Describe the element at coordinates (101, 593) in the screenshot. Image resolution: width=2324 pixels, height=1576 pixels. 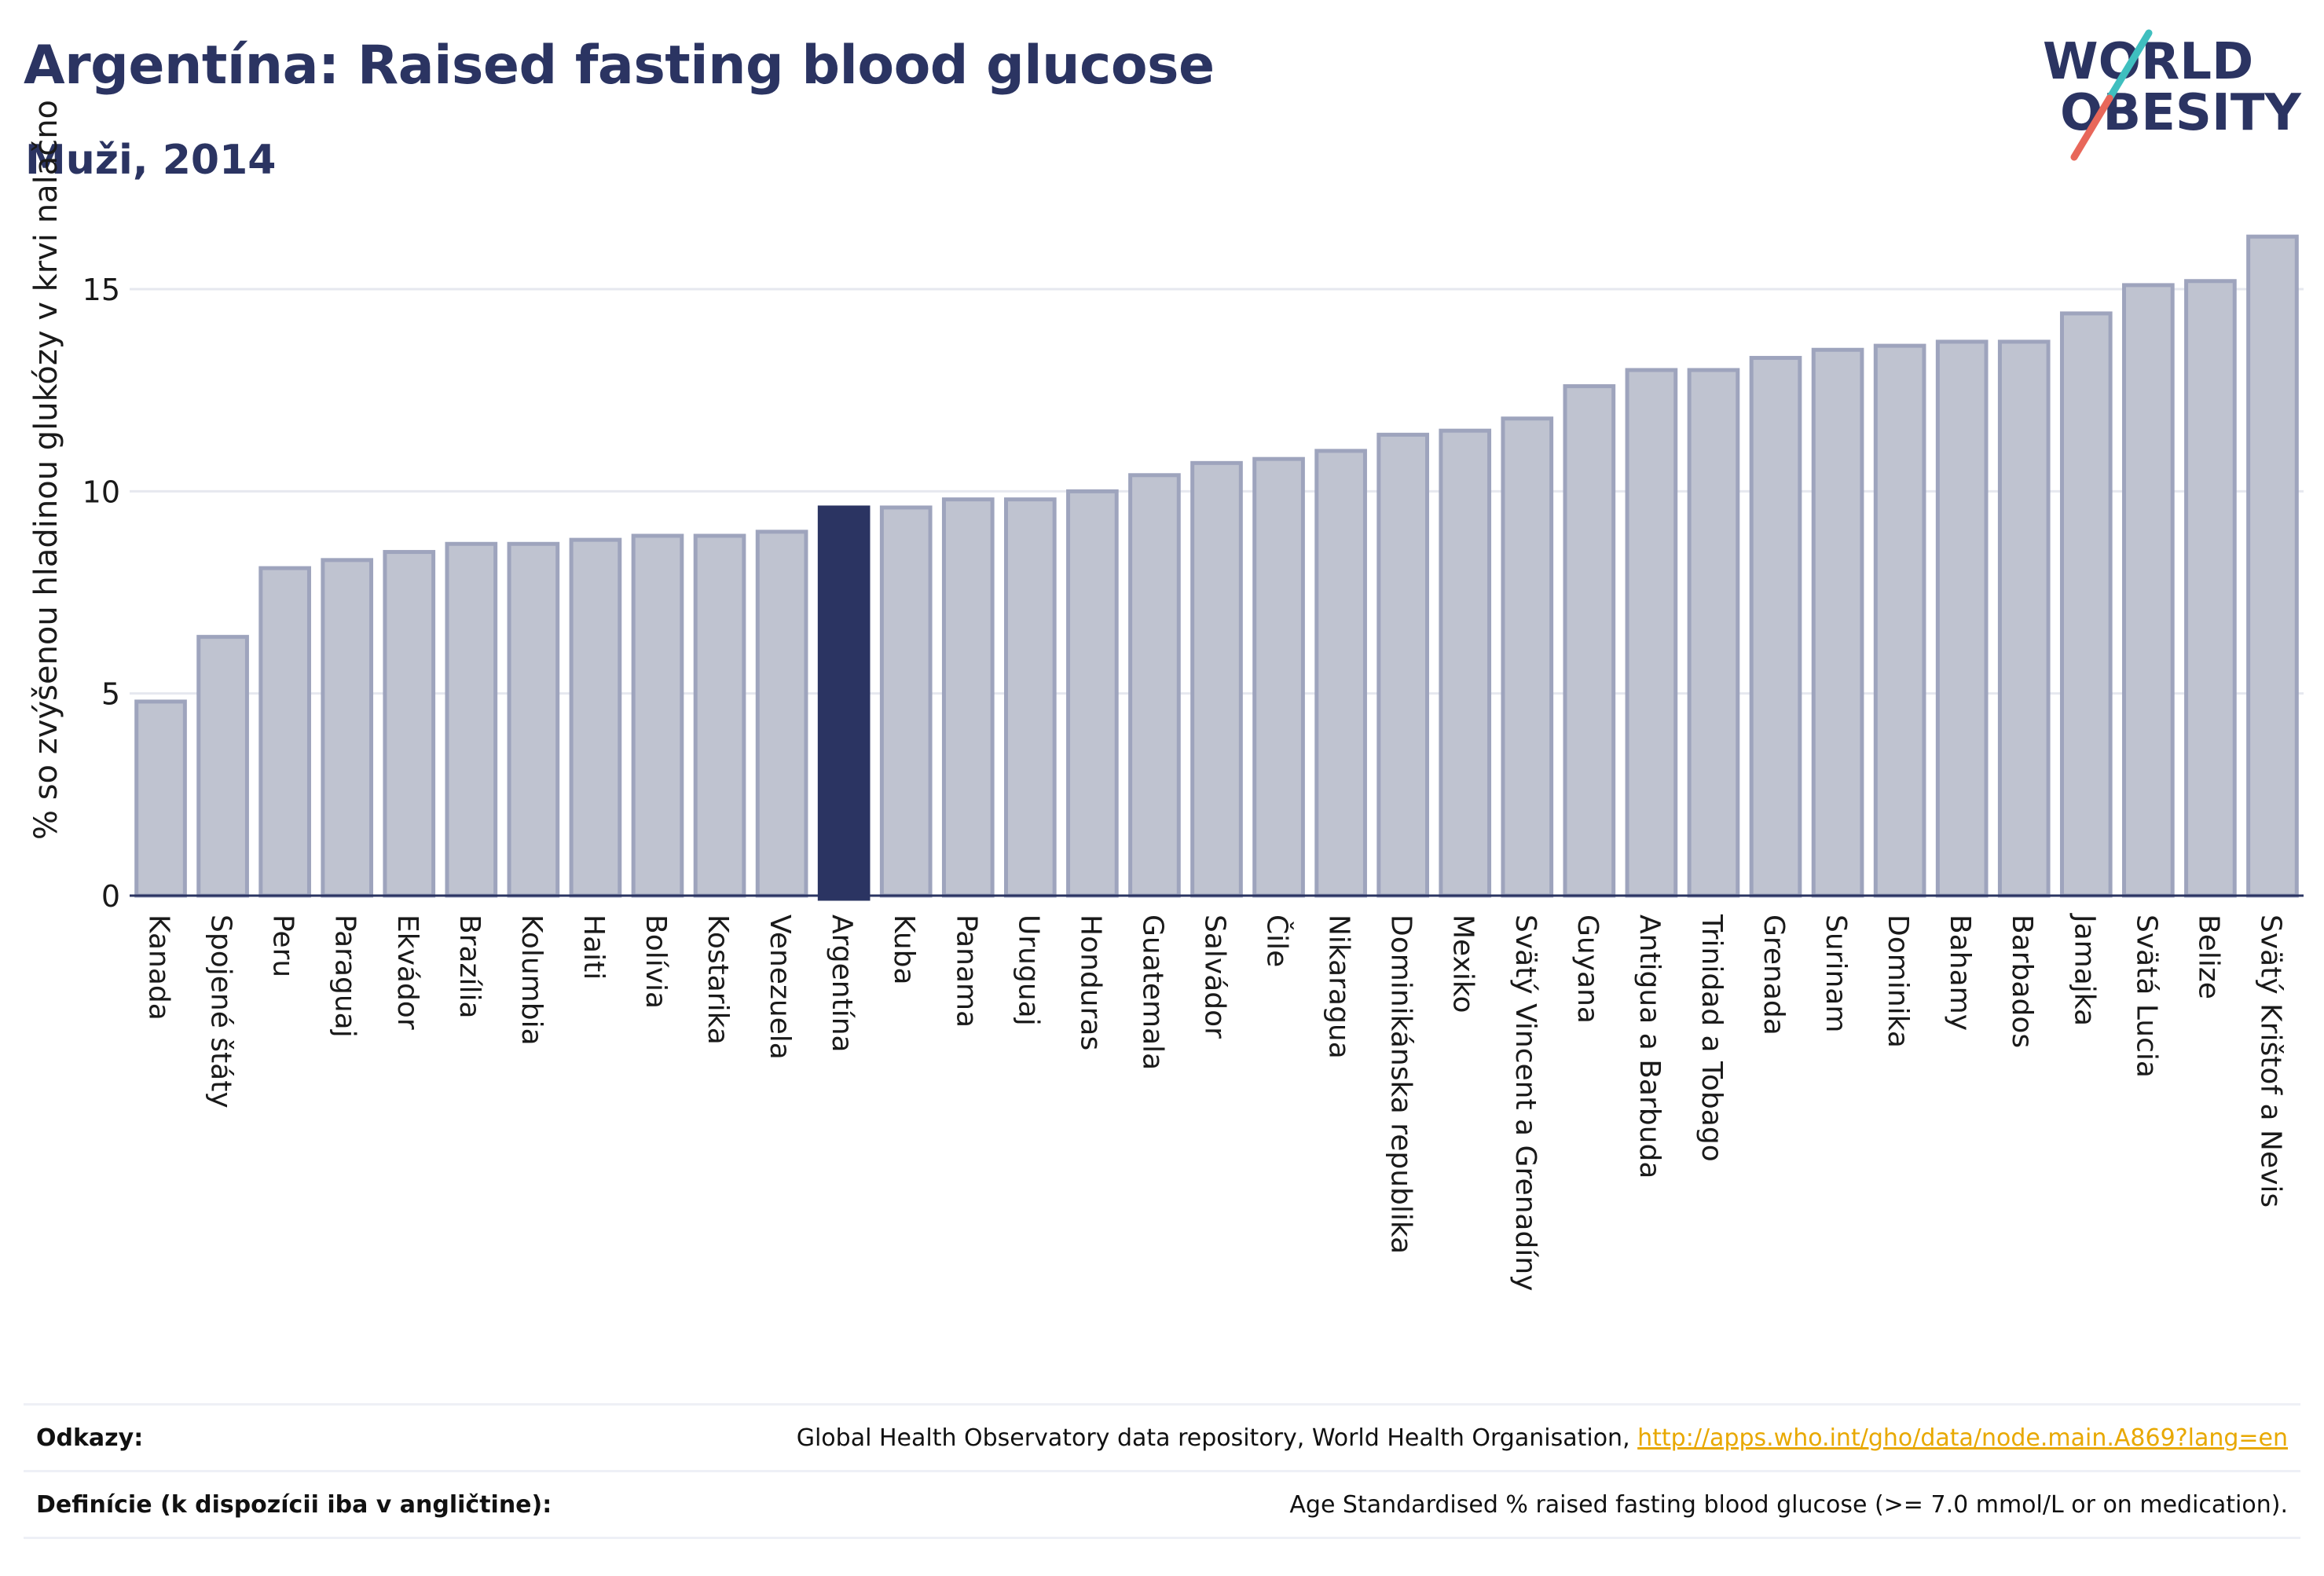
I see `y-tick-labels: 0 5 10 15` at that location.